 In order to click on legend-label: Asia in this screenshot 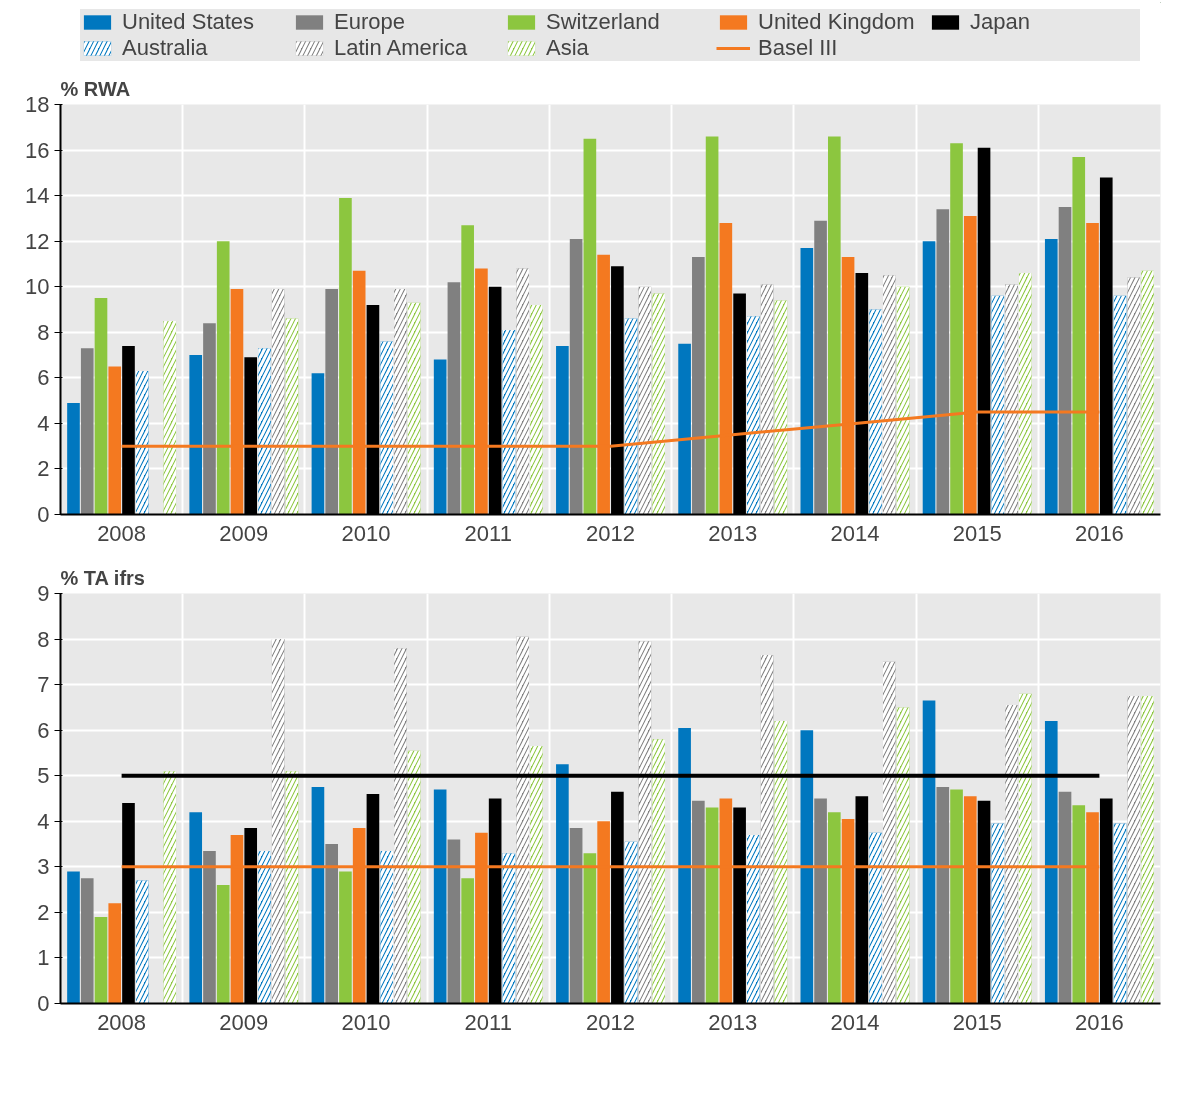, I will do `click(568, 48)`.